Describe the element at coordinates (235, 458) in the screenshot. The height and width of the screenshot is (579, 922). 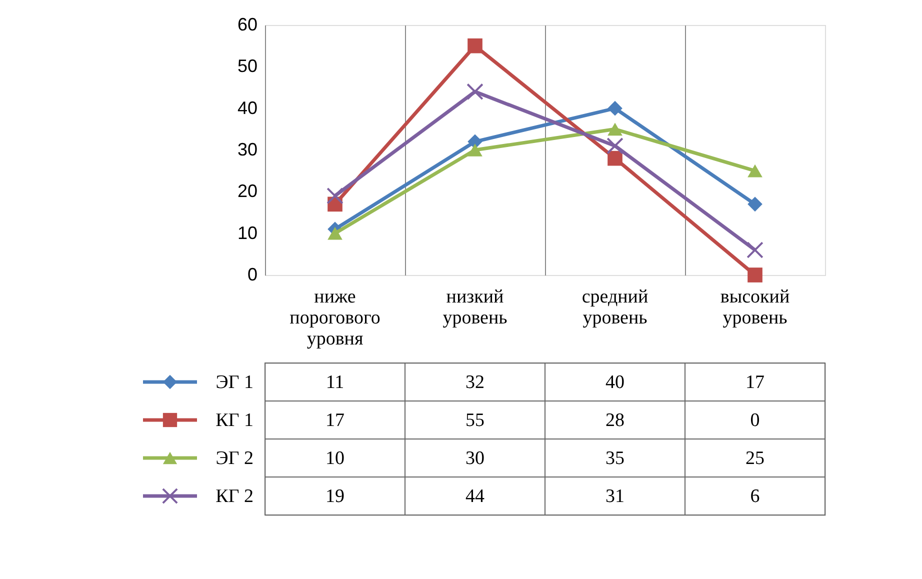
I see `legend-label: ЭГ 2` at that location.